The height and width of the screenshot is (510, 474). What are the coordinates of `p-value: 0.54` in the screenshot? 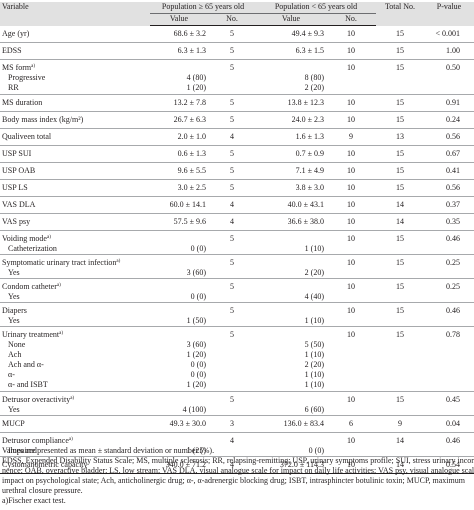 It's located at (449, 465).